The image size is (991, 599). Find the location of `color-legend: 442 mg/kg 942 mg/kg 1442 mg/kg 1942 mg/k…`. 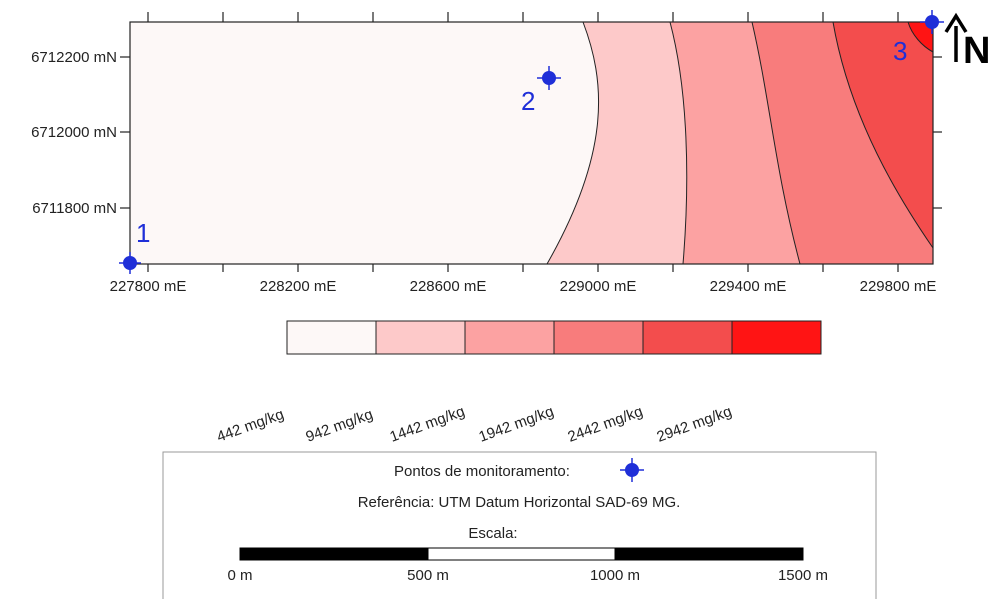

color-legend: 442 mg/kg 942 mg/kg 1442 mg/kg 1942 mg/k… is located at coordinates (518, 383).